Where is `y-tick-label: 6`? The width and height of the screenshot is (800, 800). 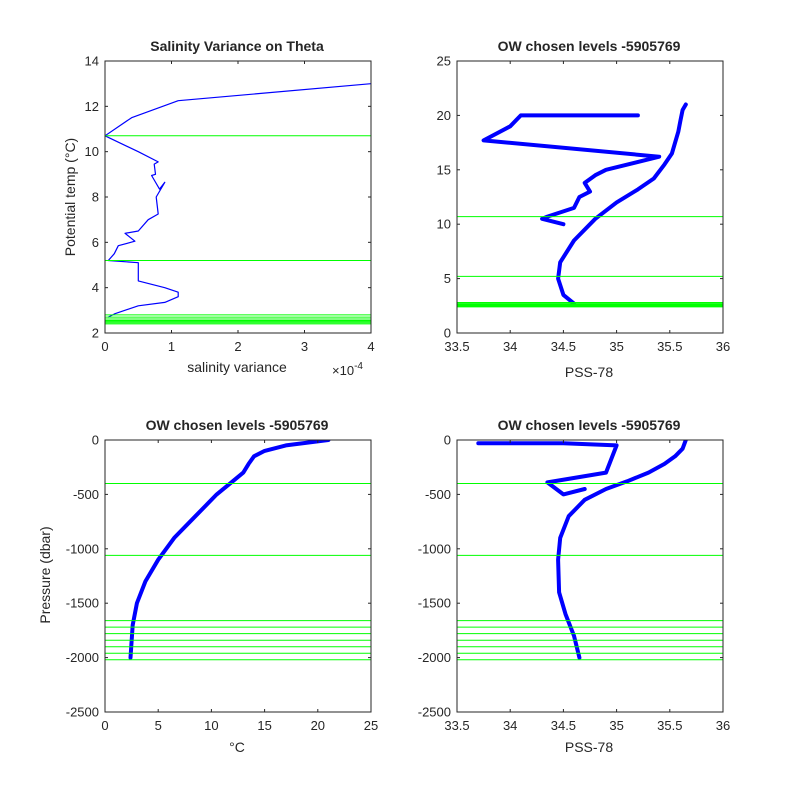 y-tick-label: 6 is located at coordinates (95, 242).